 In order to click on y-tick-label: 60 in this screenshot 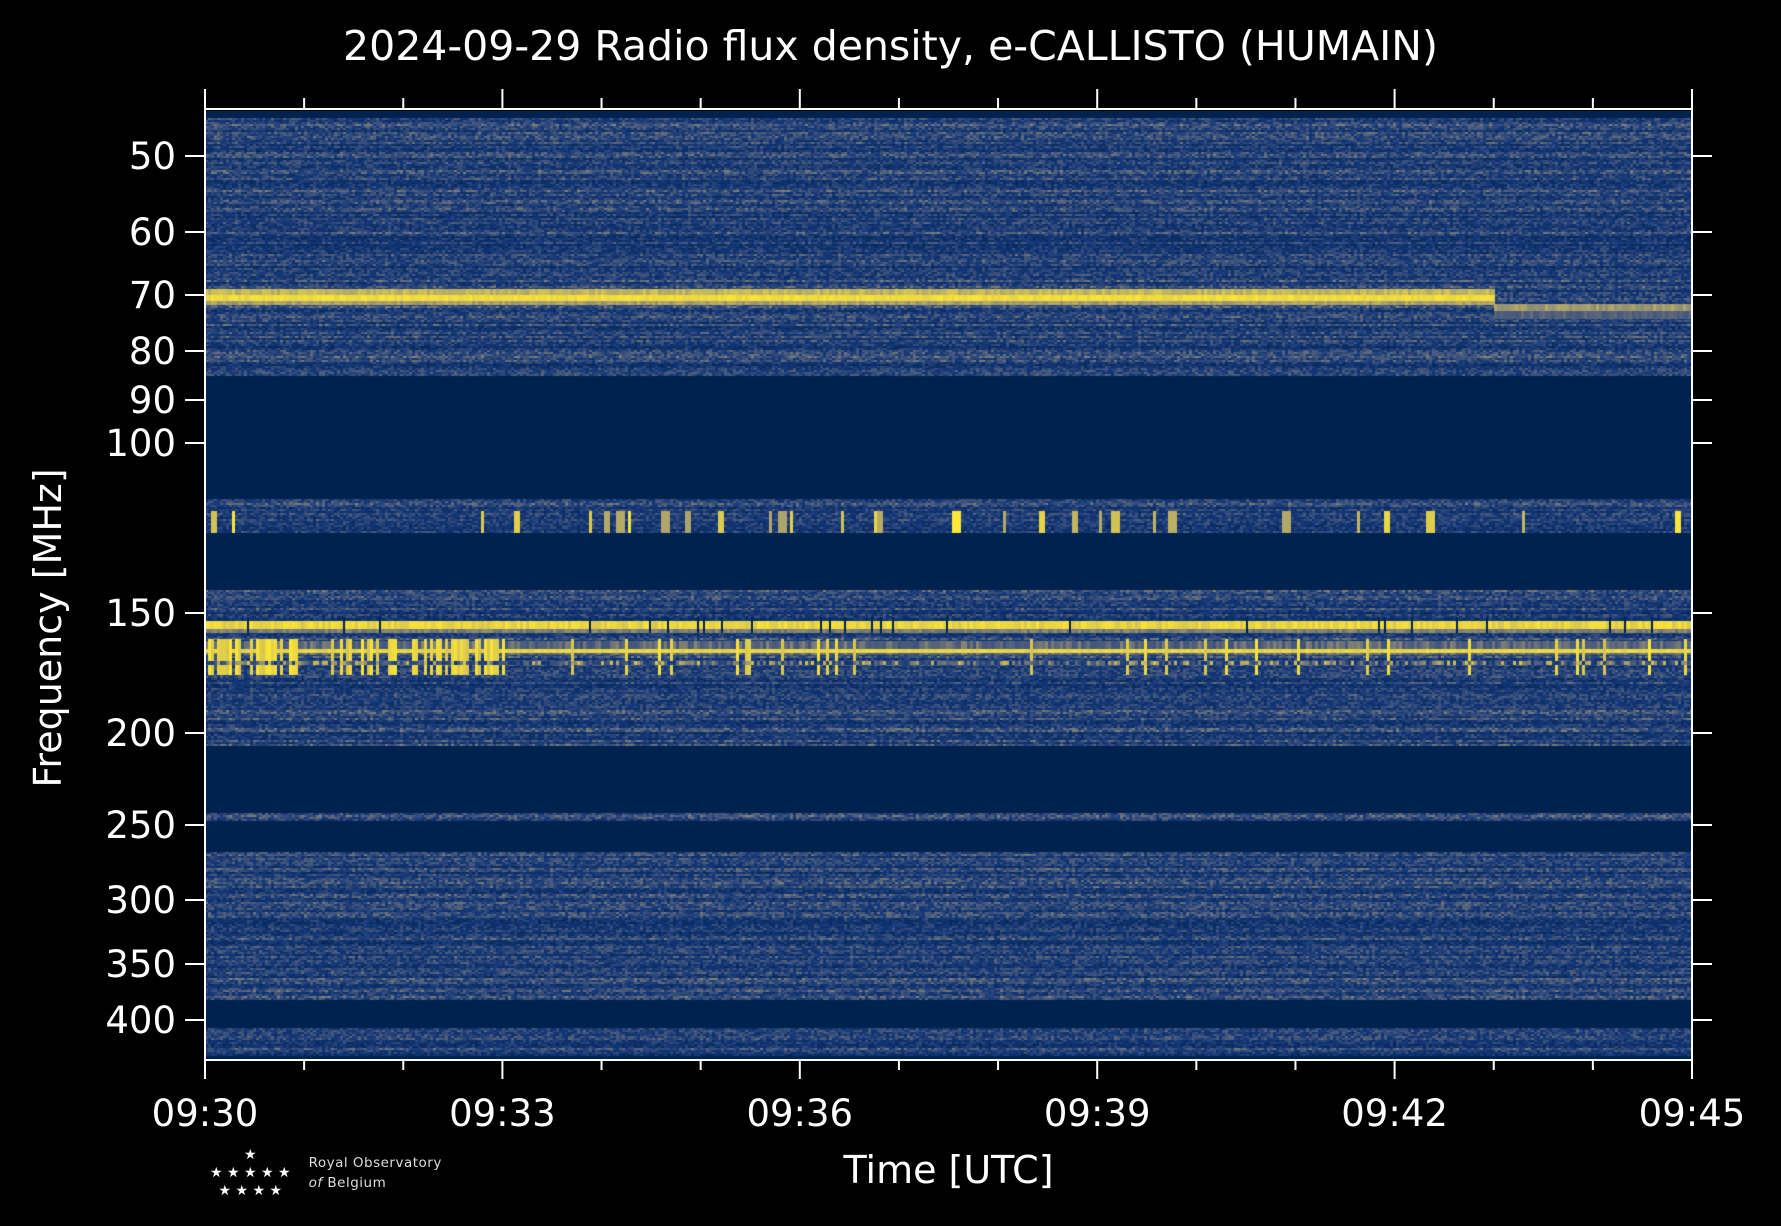, I will do `click(152, 232)`.